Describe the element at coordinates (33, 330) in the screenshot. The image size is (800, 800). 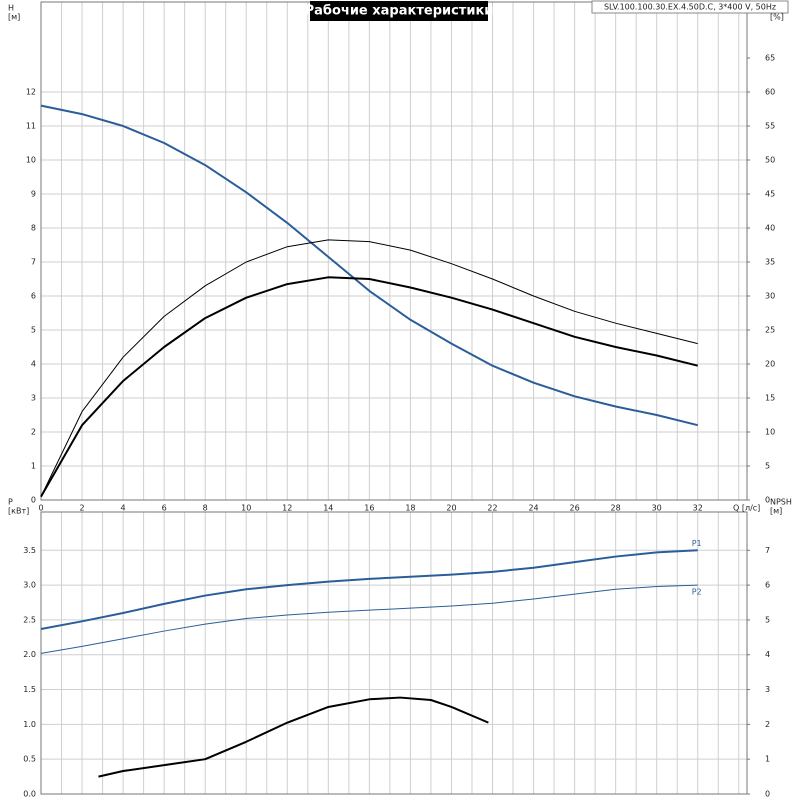
I see `y-tick-label: 5` at that location.